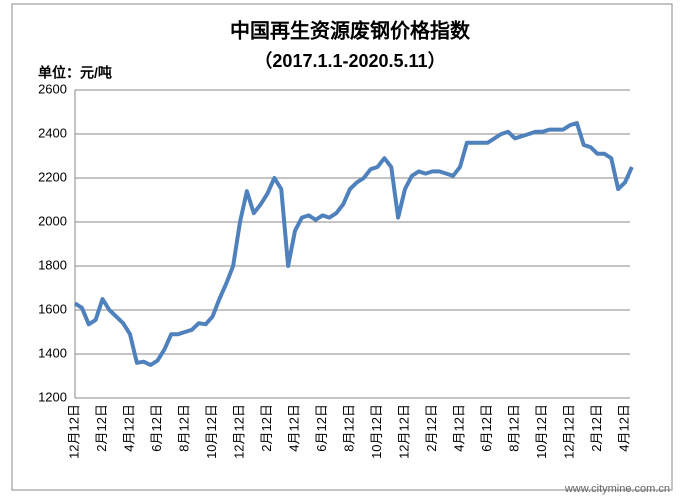 This screenshot has height=499, width=683. I want to click on chart-title: 中国再生资源废钢价格指数, so click(350, 30).